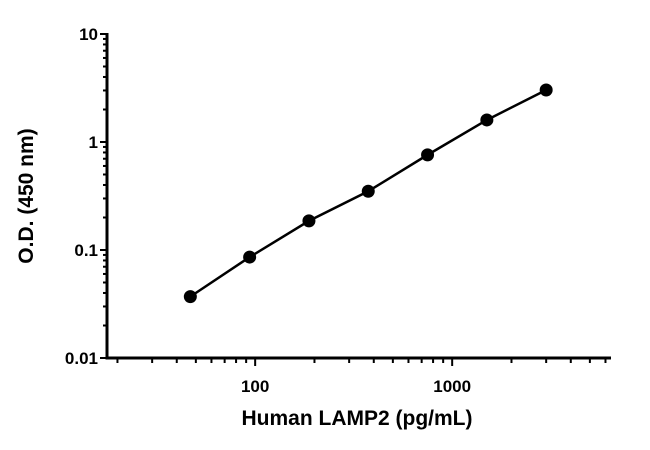  What do you see at coordinates (452, 386) in the screenshot?
I see `x-tick-label: 1000` at bounding box center [452, 386].